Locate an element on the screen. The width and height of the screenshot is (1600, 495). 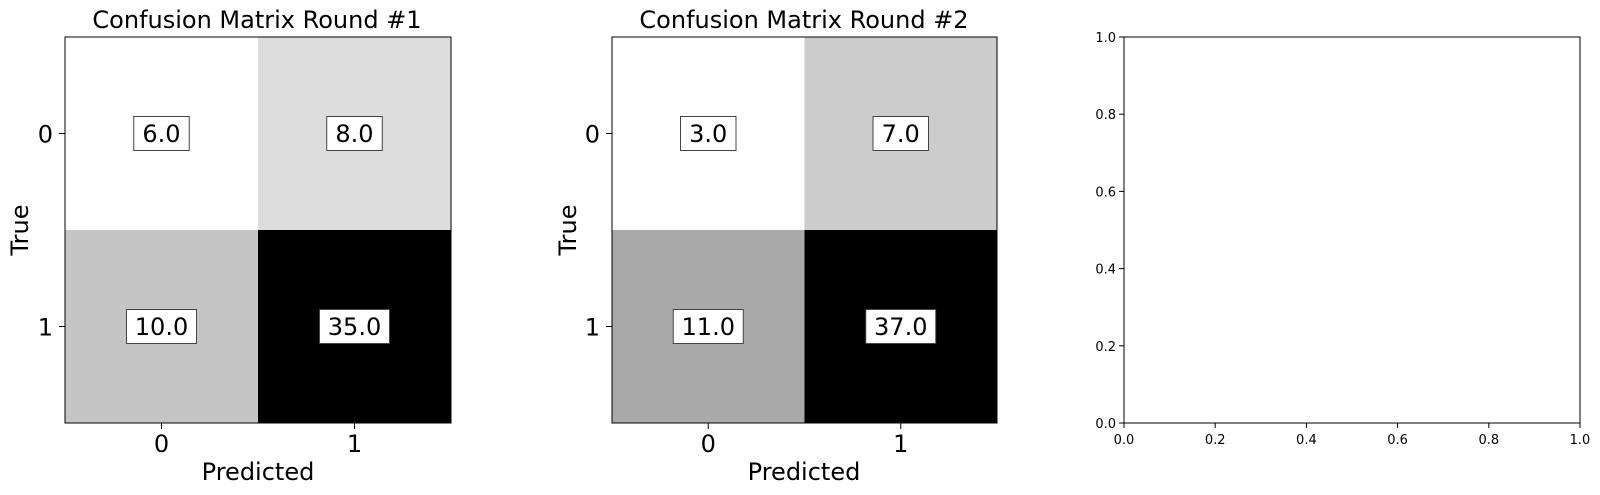
x-tick-label: 0.4 is located at coordinates (1306, 440).